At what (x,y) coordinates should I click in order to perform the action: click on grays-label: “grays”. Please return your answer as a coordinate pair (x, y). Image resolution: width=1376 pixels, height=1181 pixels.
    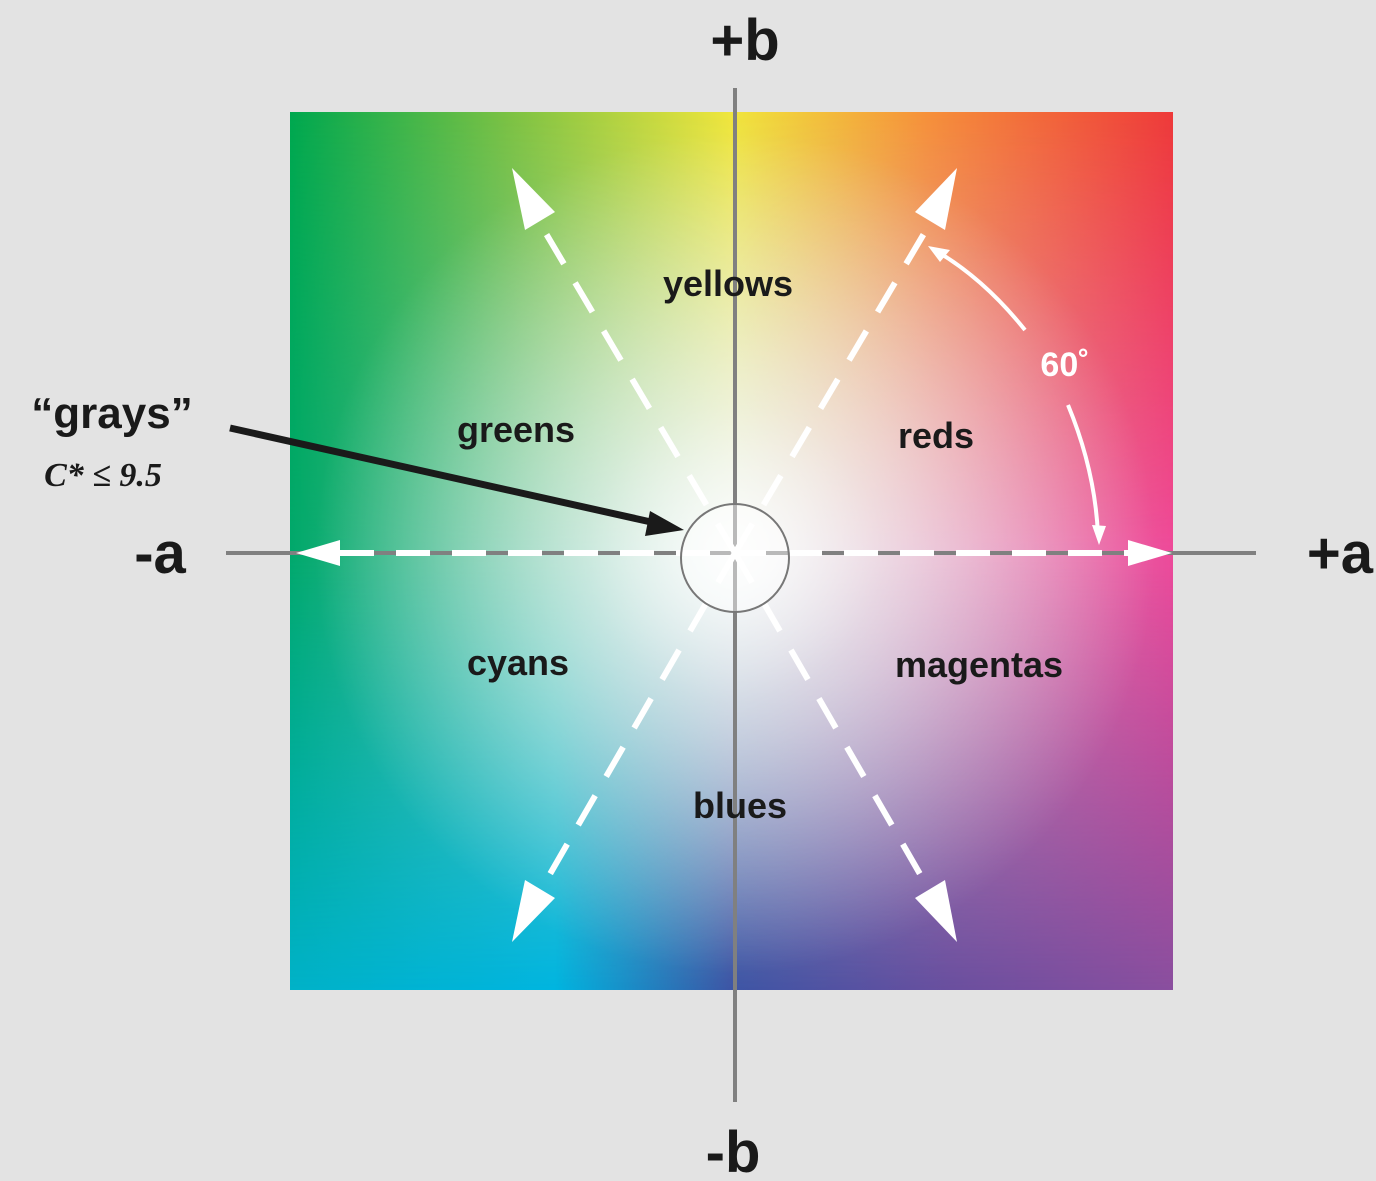
    Looking at the image, I should click on (111, 413).